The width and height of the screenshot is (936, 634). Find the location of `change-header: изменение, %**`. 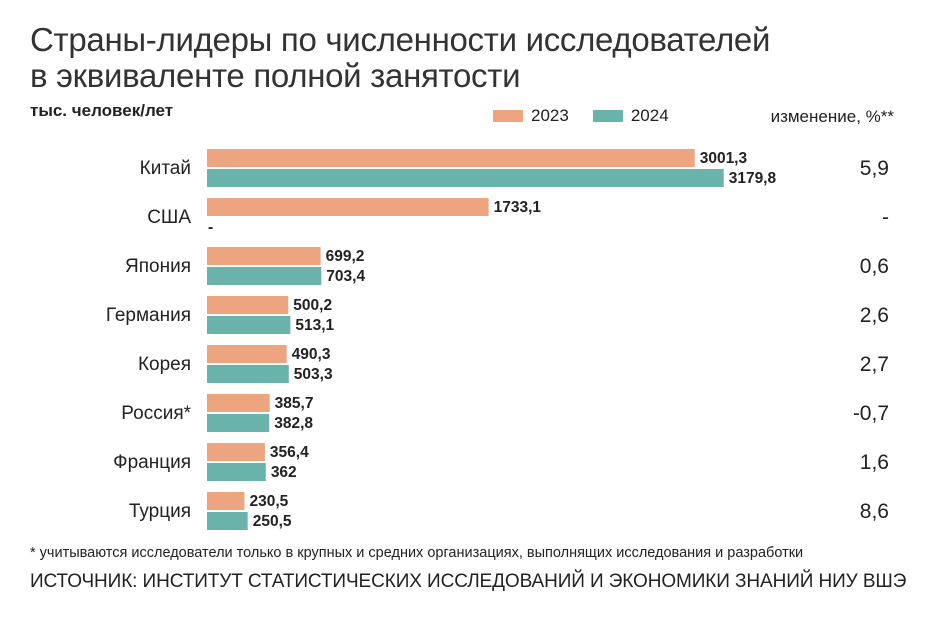

change-header: изменение, %** is located at coordinates (832, 116).